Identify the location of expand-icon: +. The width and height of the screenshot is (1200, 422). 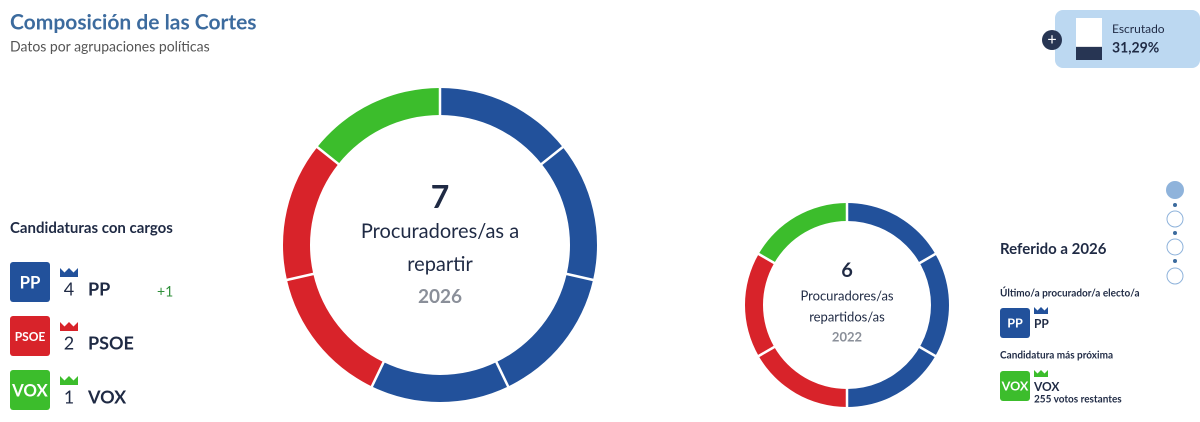
(1051, 39).